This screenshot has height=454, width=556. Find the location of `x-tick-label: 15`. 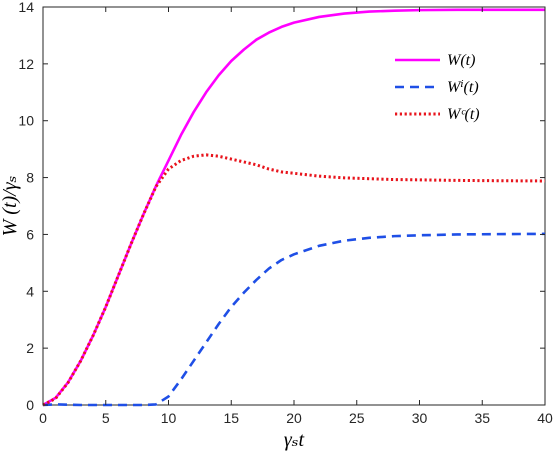

x-tick-label: 15 is located at coordinates (231, 418).